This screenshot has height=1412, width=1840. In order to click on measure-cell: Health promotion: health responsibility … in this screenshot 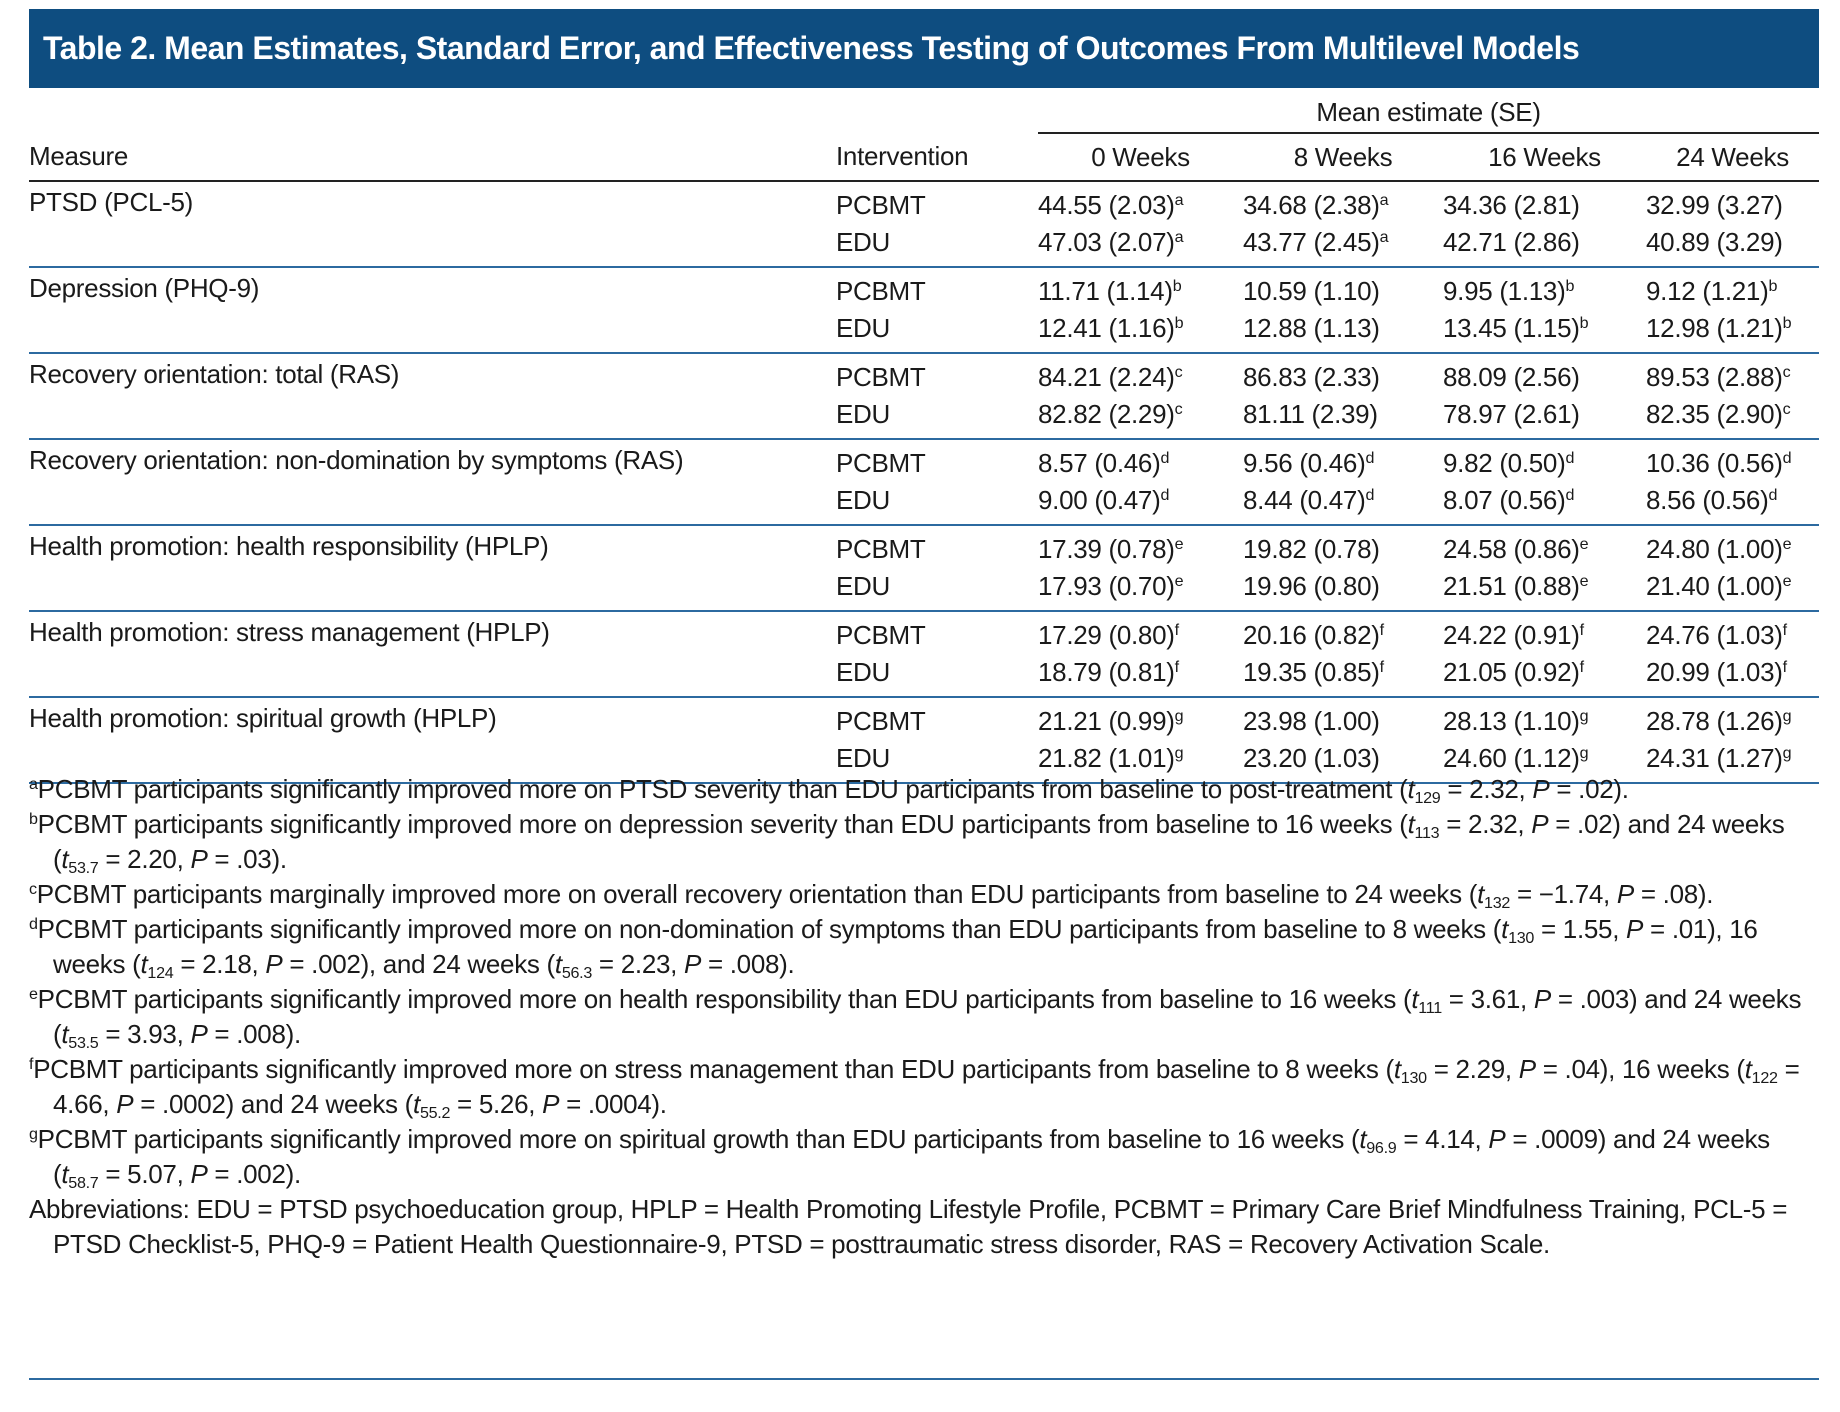, I will do `click(289, 546)`.